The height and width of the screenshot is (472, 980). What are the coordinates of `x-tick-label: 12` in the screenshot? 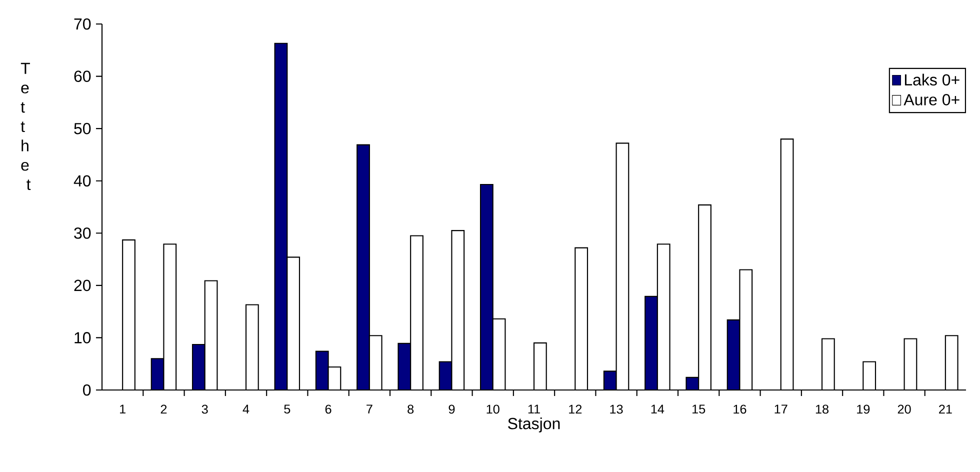 It's located at (575, 409).